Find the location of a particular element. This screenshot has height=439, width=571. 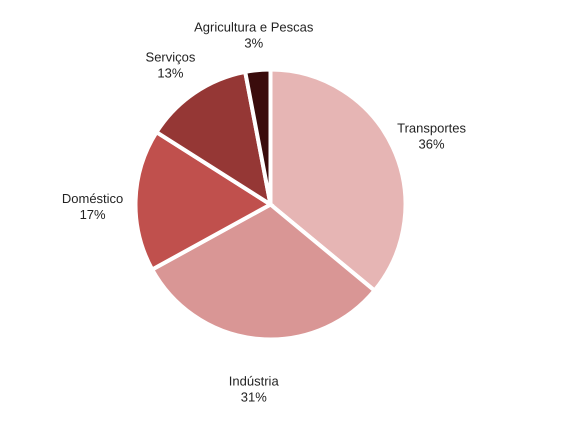

slice-label: Indústria is located at coordinates (254, 381).